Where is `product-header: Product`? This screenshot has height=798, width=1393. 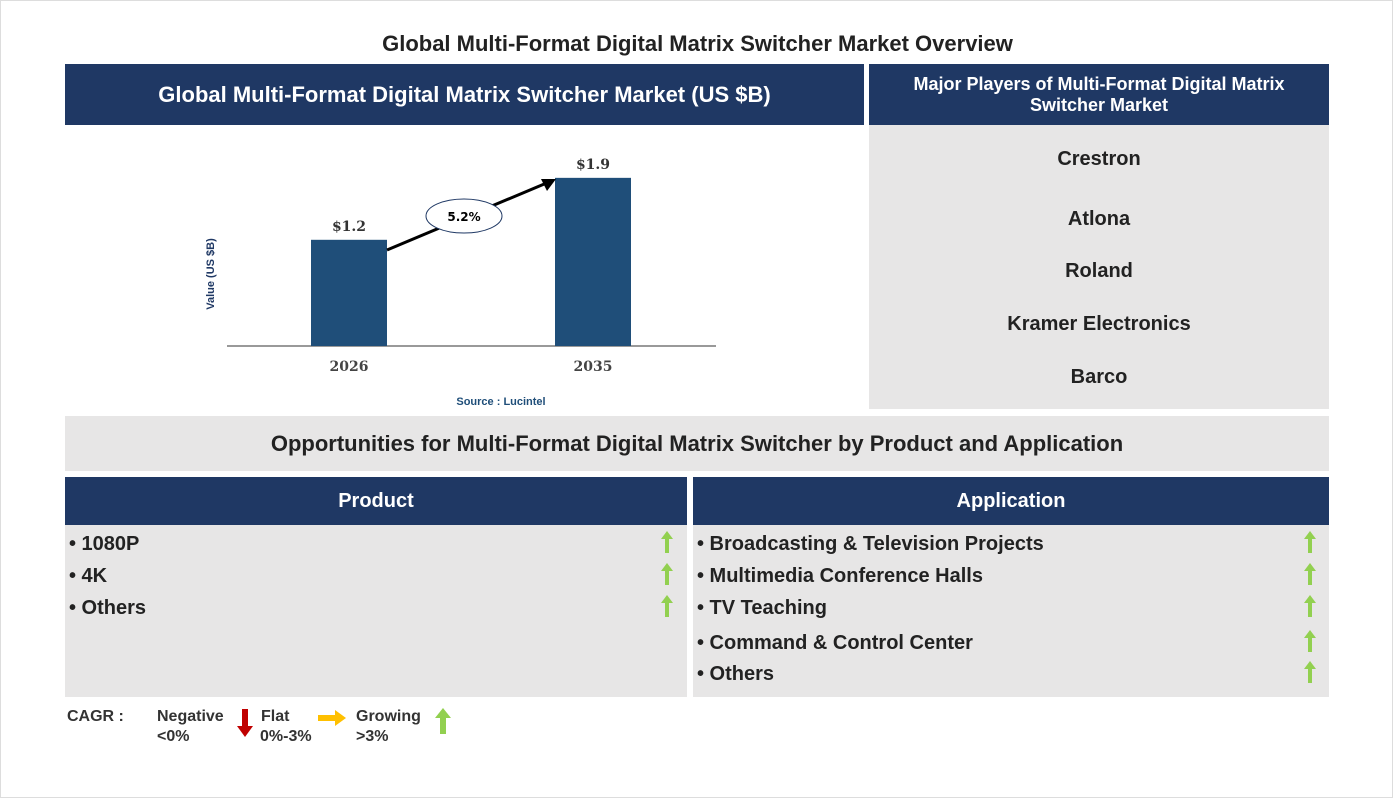 product-header: Product is located at coordinates (376, 501).